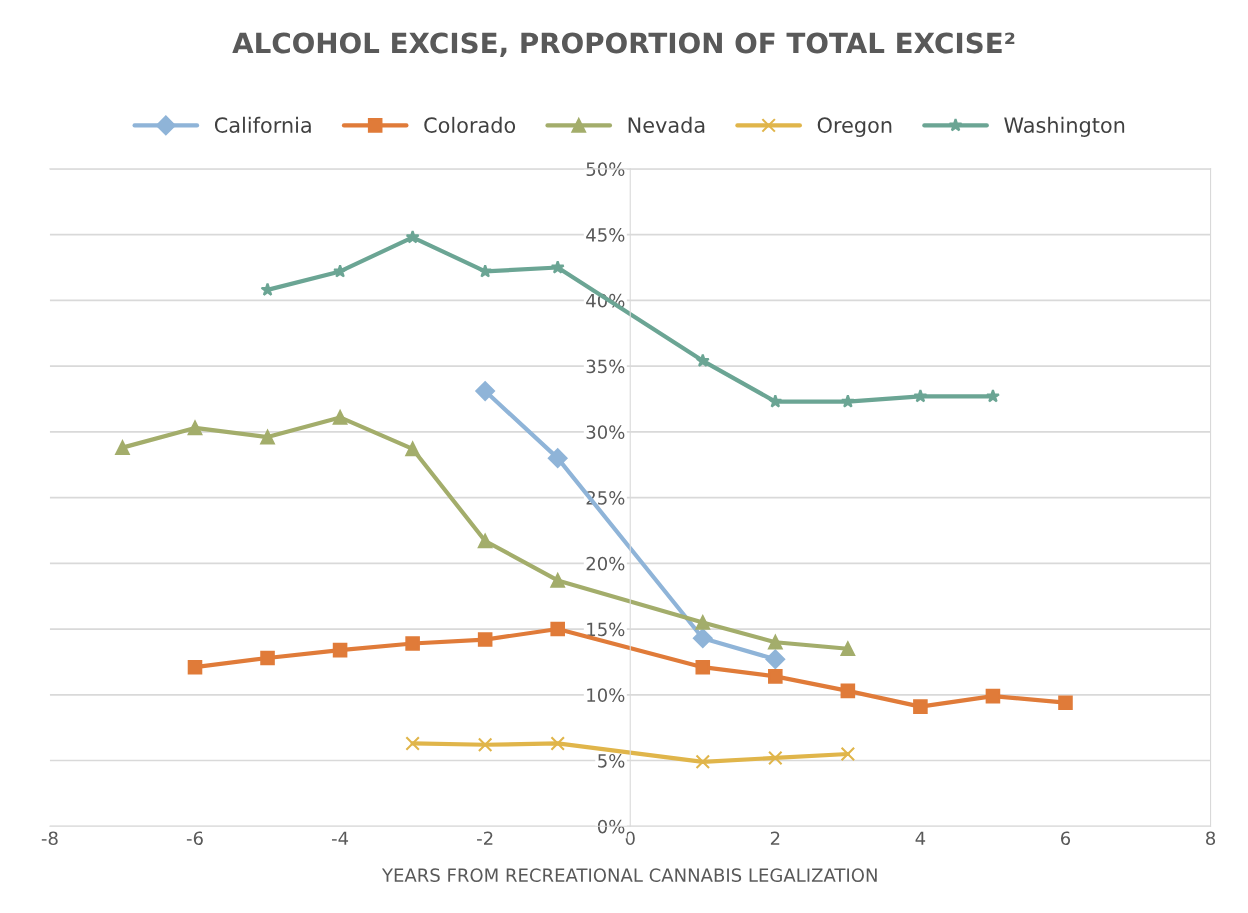  Describe the element at coordinates (775, 838) in the screenshot. I see `x-tick-label: 2` at that location.